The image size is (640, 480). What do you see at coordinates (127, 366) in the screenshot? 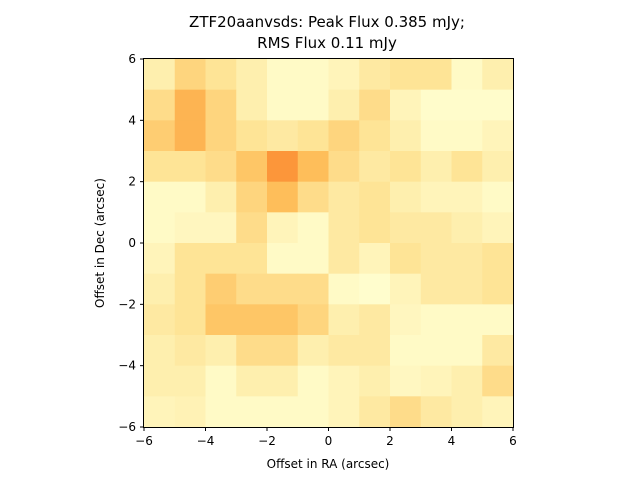
I see `y-tick-label: −4` at bounding box center [127, 366].